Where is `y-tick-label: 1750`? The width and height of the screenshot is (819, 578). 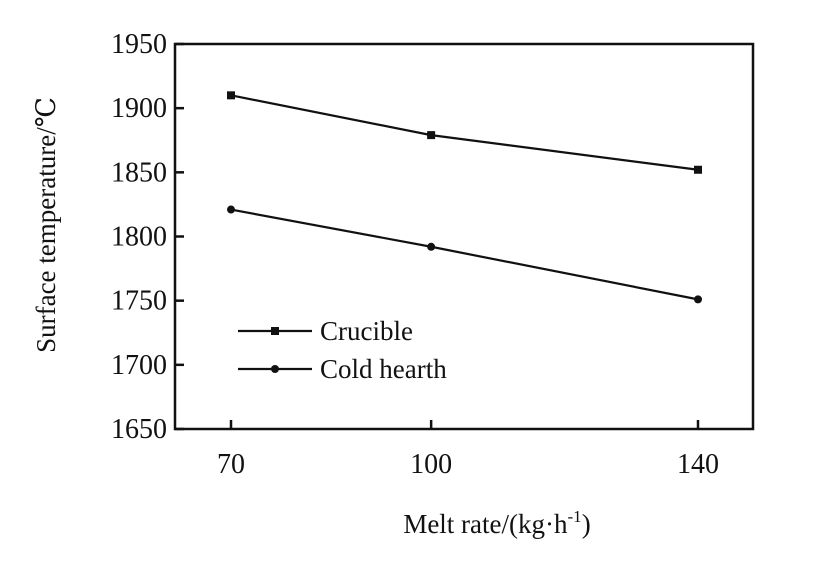 y-tick-label: 1750 is located at coordinates (139, 301).